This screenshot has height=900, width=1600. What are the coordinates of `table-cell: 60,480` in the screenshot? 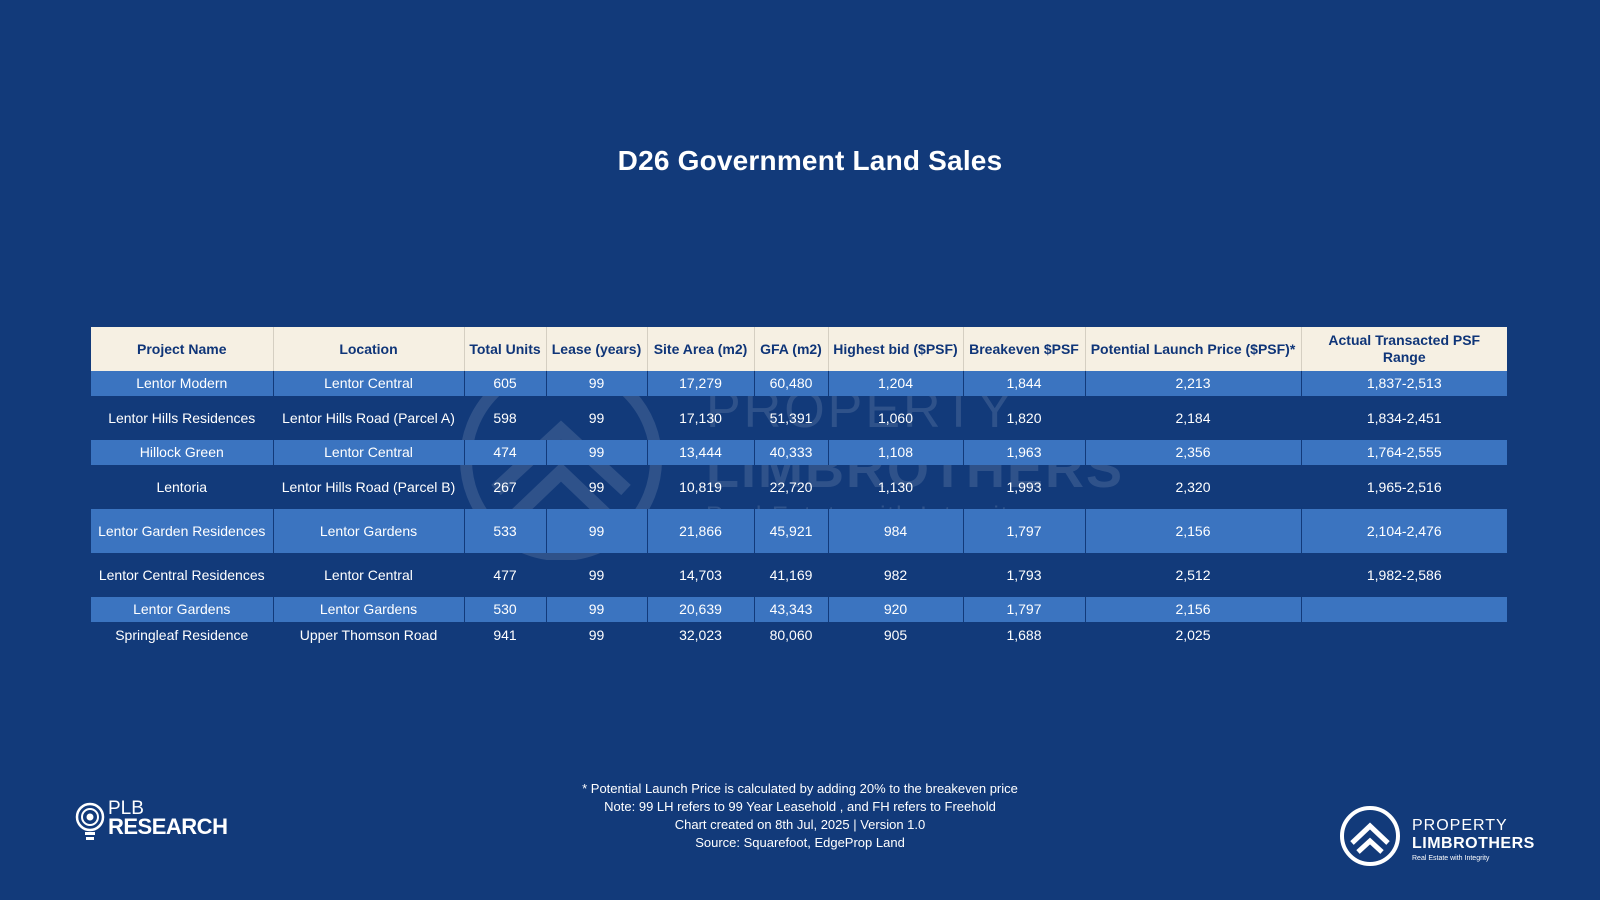 It's located at (790, 383).